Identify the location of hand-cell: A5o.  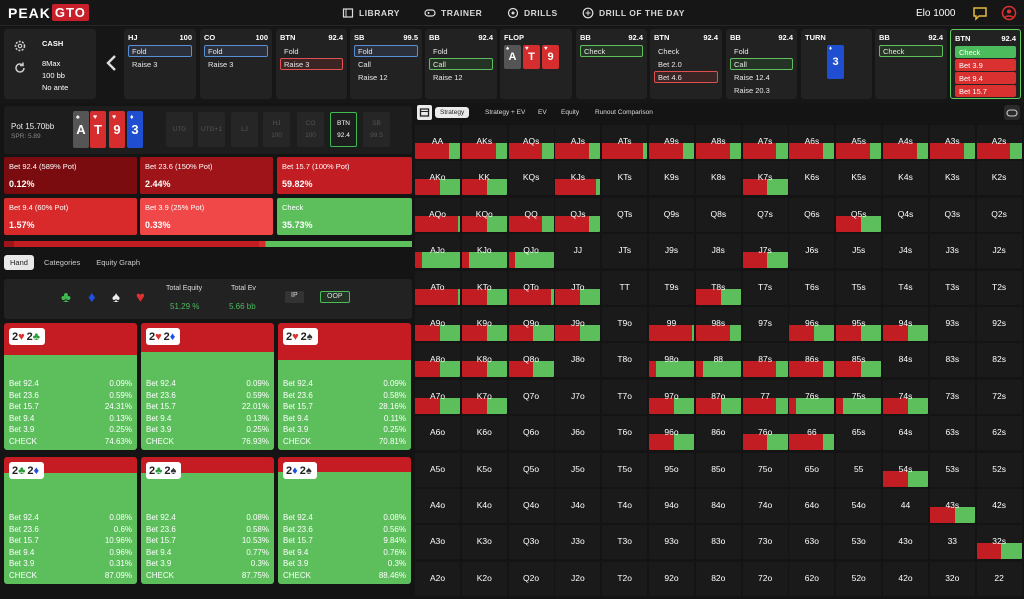
(437, 469).